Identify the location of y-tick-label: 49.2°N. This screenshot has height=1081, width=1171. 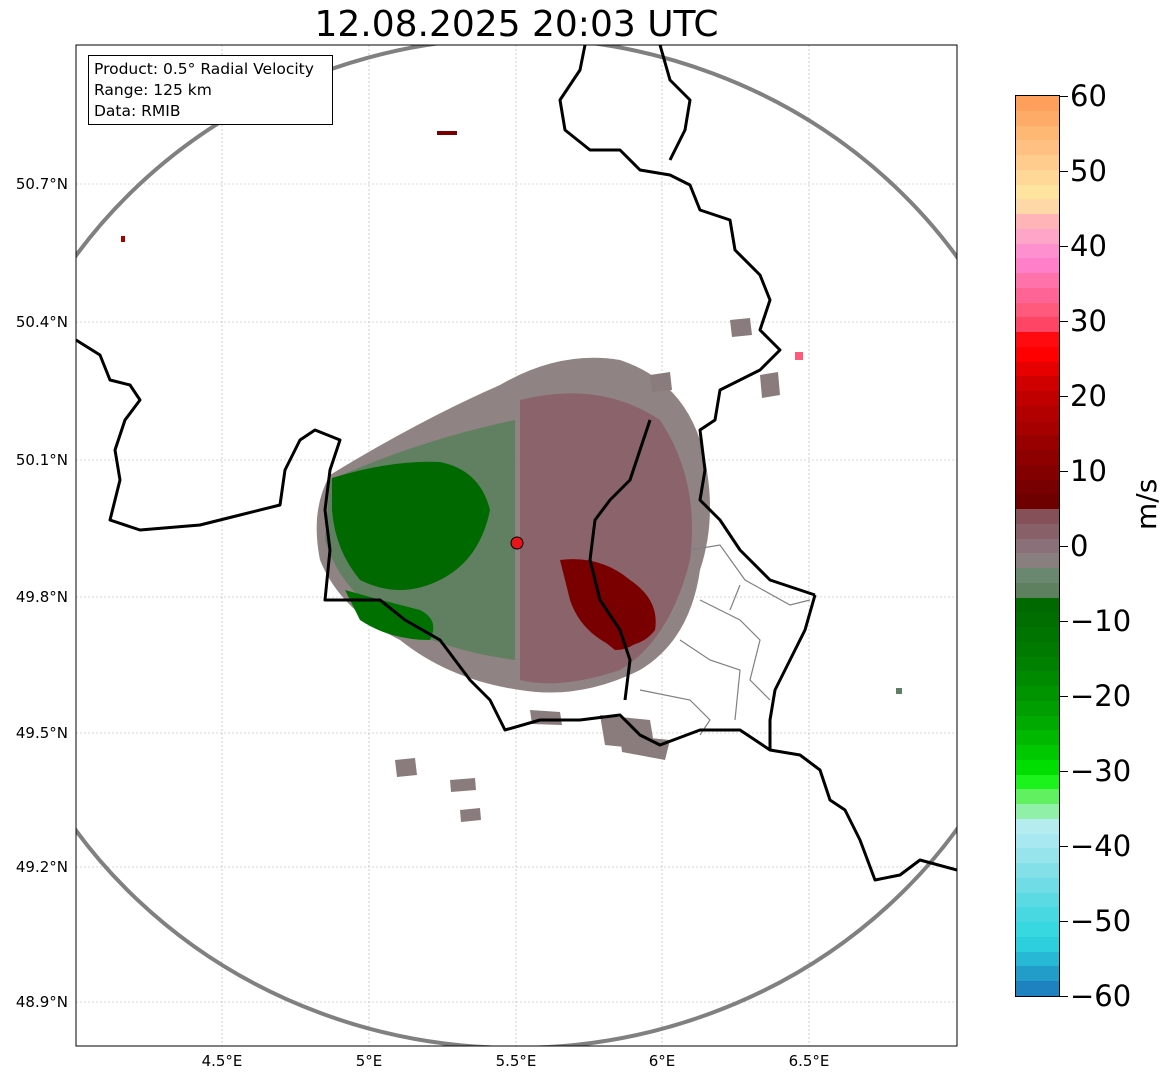
(42, 867).